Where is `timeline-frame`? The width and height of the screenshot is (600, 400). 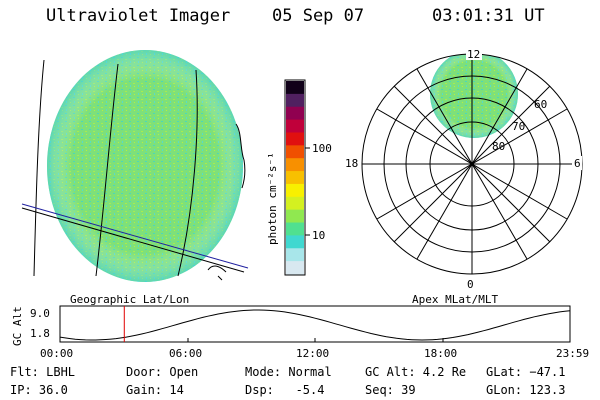
timeline-frame is located at coordinates (315, 324).